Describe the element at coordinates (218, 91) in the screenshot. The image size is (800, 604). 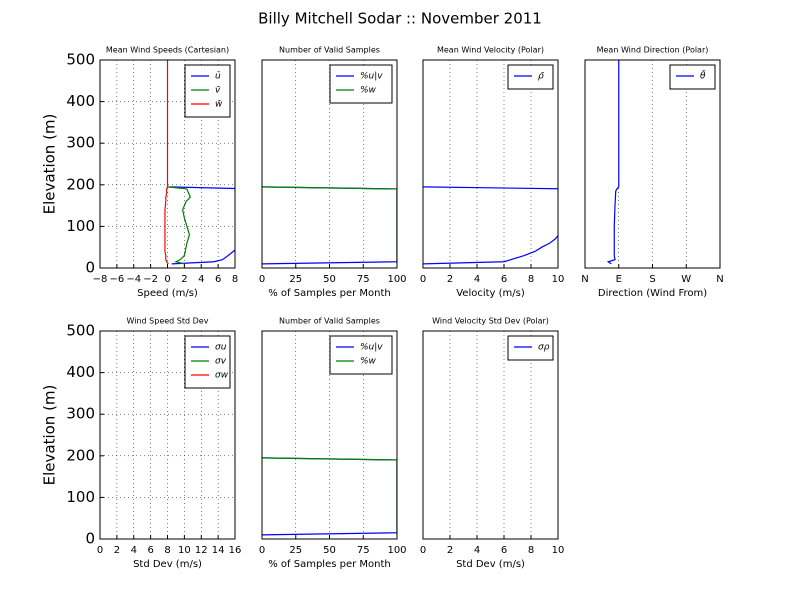
I see `legend-label: v̄` at that location.